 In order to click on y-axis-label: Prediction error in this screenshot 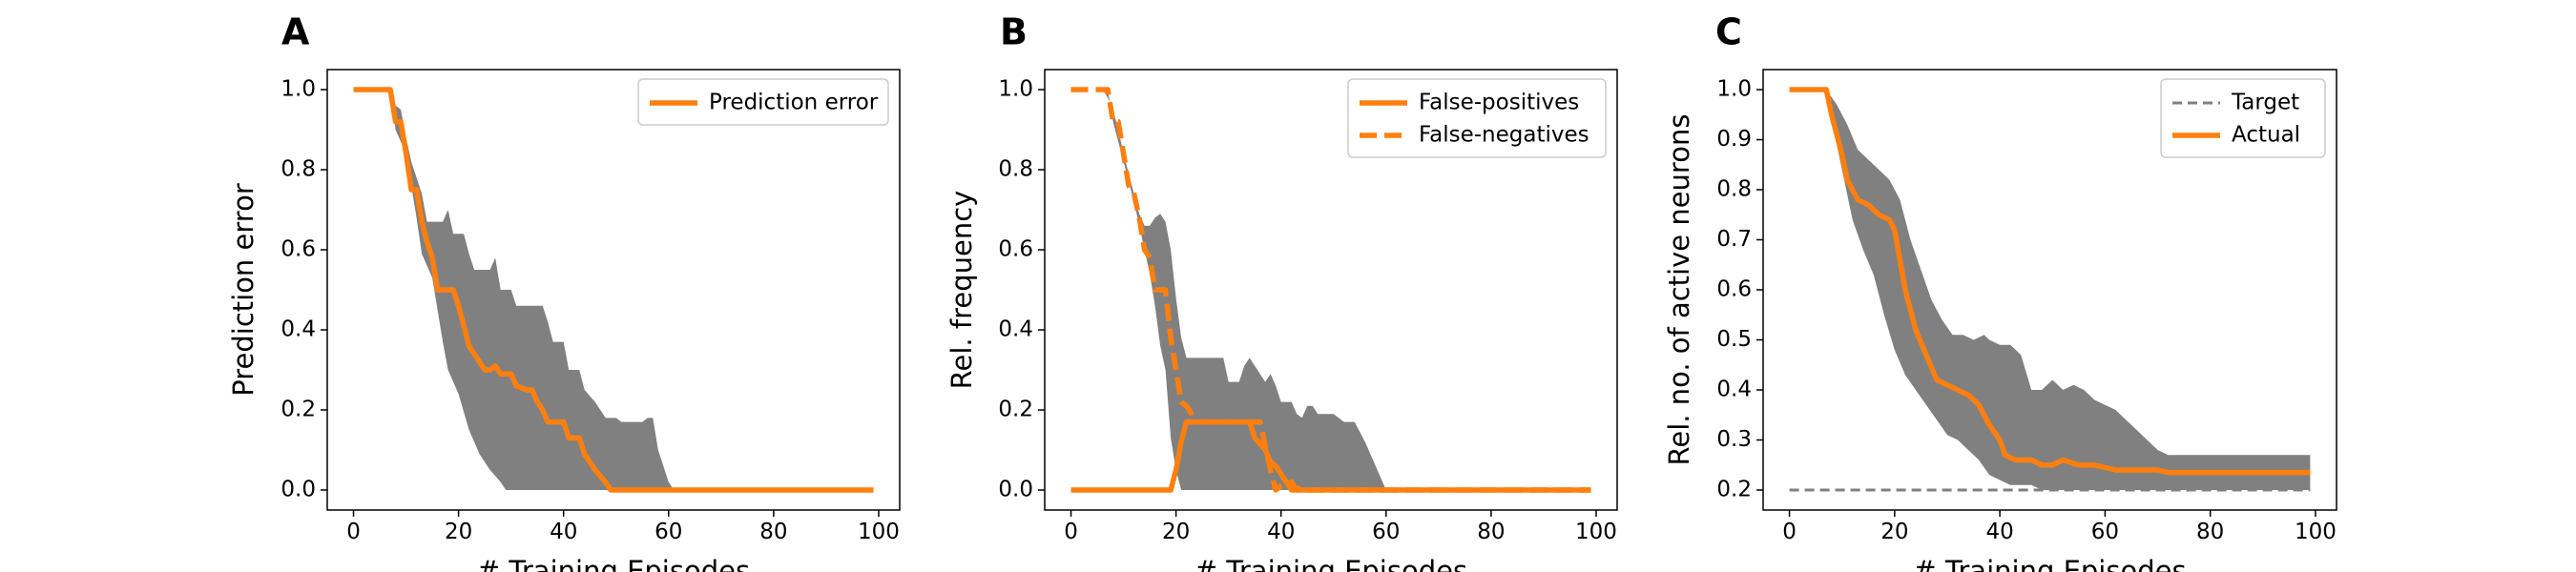, I will do `click(243, 290)`.